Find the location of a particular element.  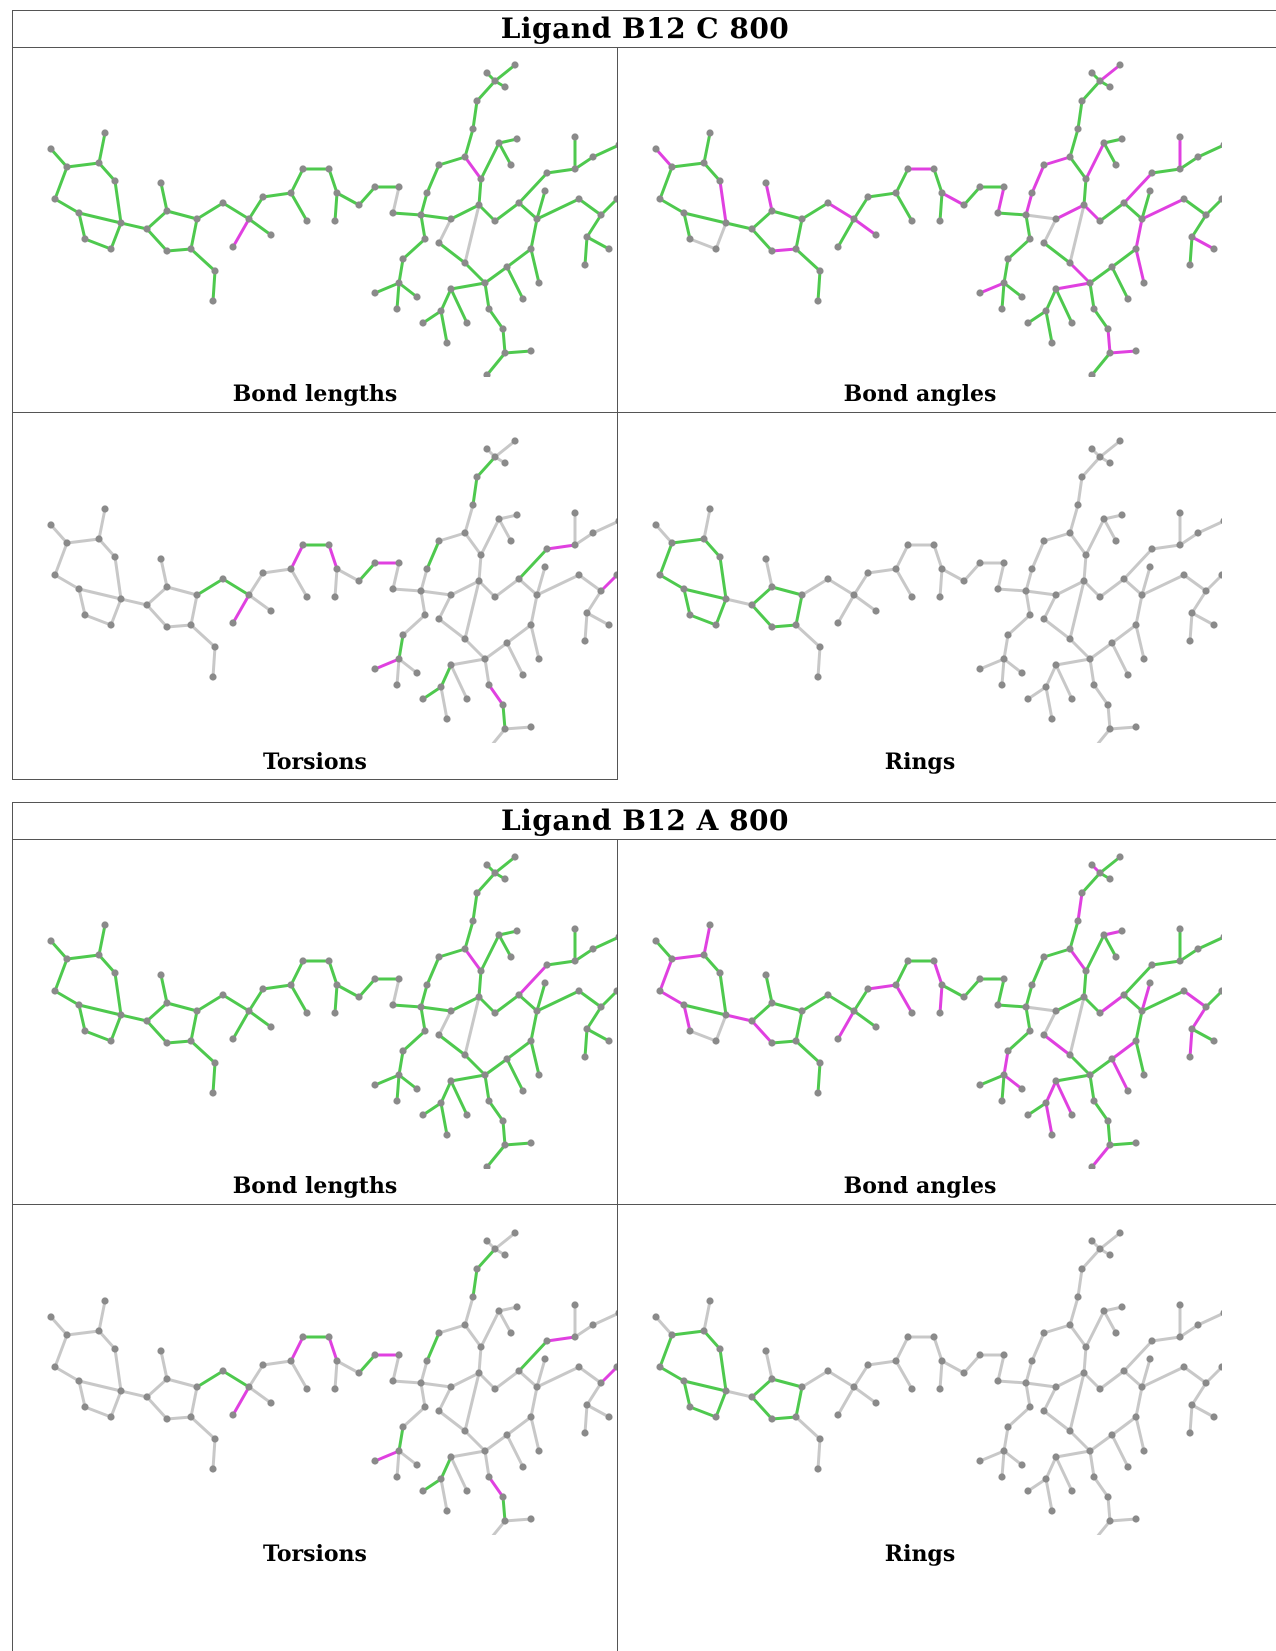

block-title: Ligand B12 C 800 is located at coordinates (644, 29).